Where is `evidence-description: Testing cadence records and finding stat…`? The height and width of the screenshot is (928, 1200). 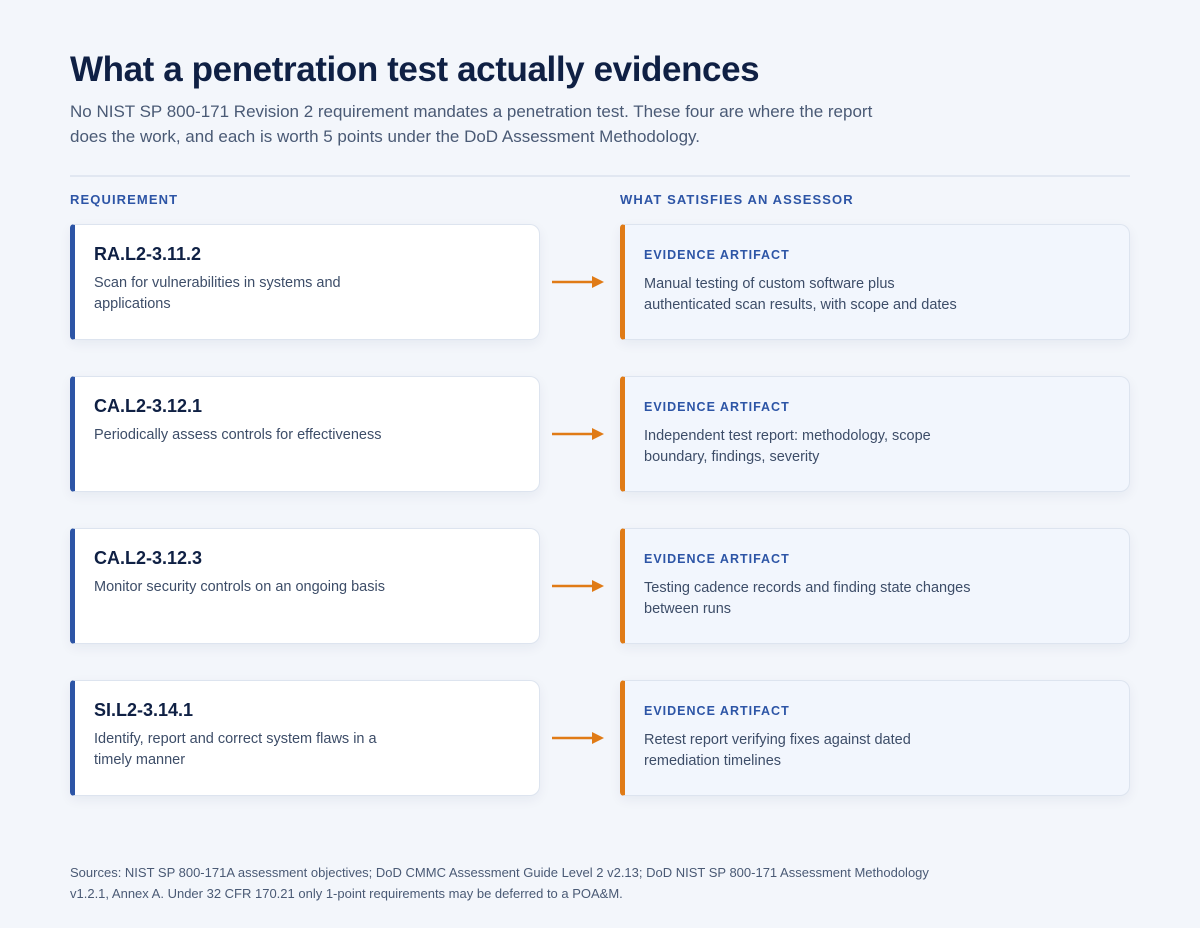 evidence-description: Testing cadence records and finding stat… is located at coordinates (807, 598).